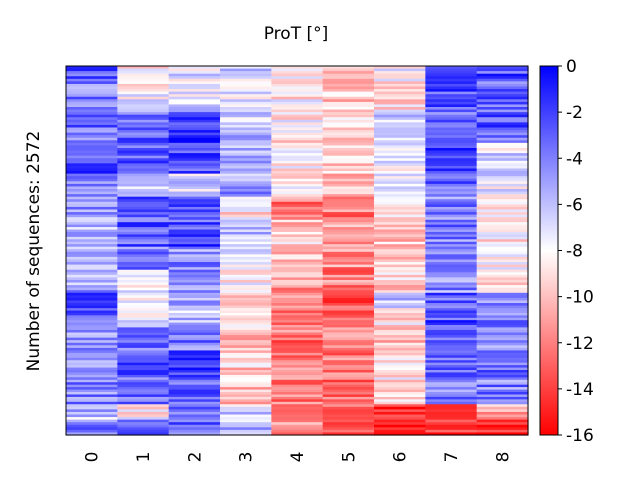  What do you see at coordinates (574, 113) in the screenshot?
I see `colorbar-tick-label: -2` at bounding box center [574, 113].